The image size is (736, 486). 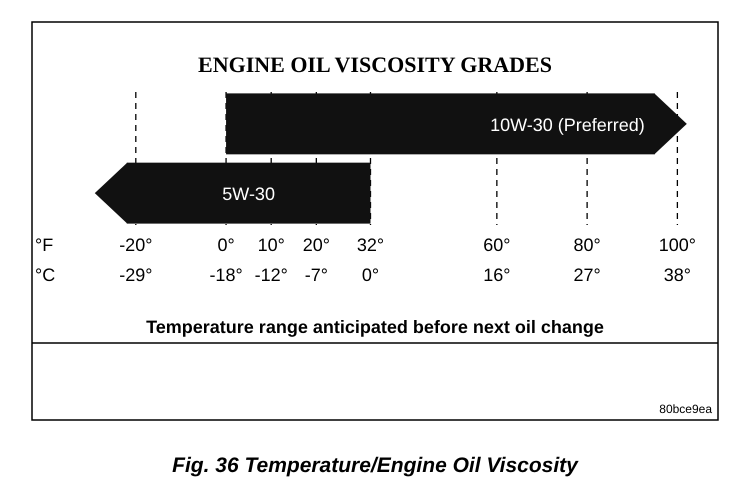 I want to click on x2-tick-label: 27°, so click(x=587, y=275).